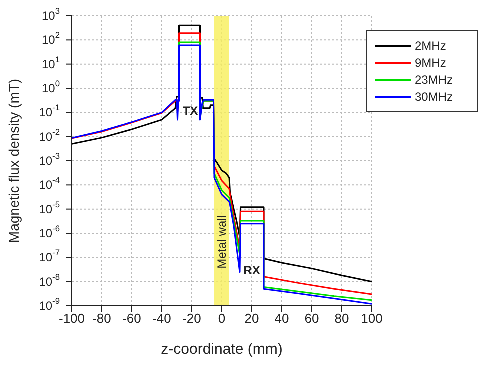 The image size is (502, 376). What do you see at coordinates (372, 318) in the screenshot?
I see `x-tick-label: 100` at bounding box center [372, 318].